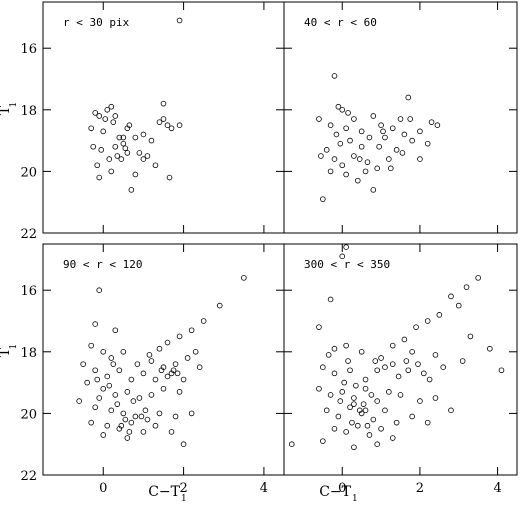 The width and height of the screenshot is (520, 512). I want to click on panel-label: r < 30 pix, so click(96, 22).